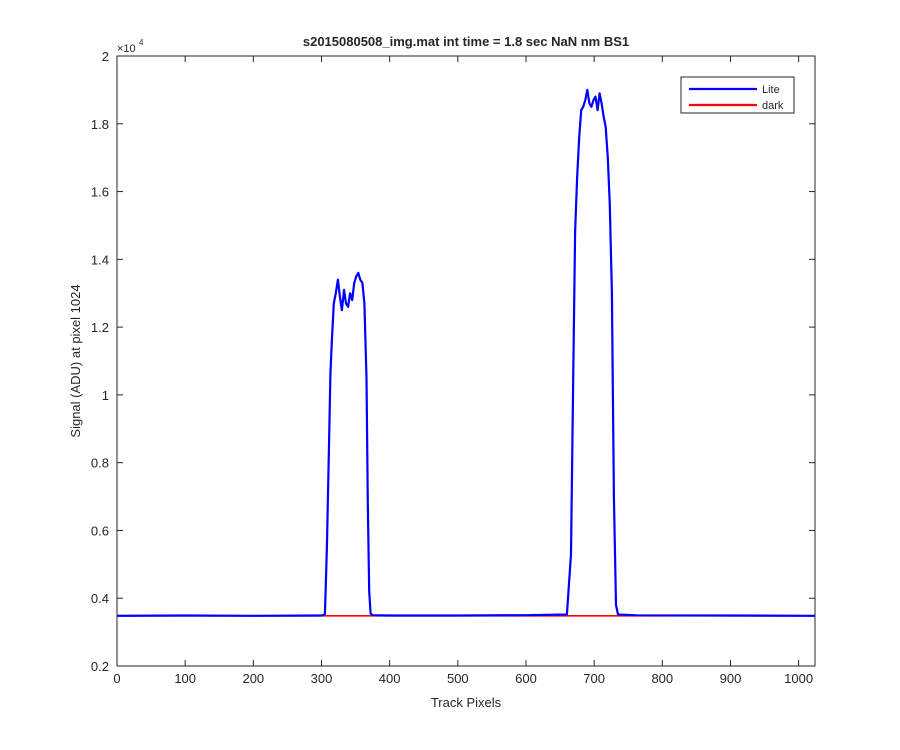 This screenshot has height=750, width=900. What do you see at coordinates (141, 42) in the screenshot?
I see `y-exponent-power: 4` at bounding box center [141, 42].